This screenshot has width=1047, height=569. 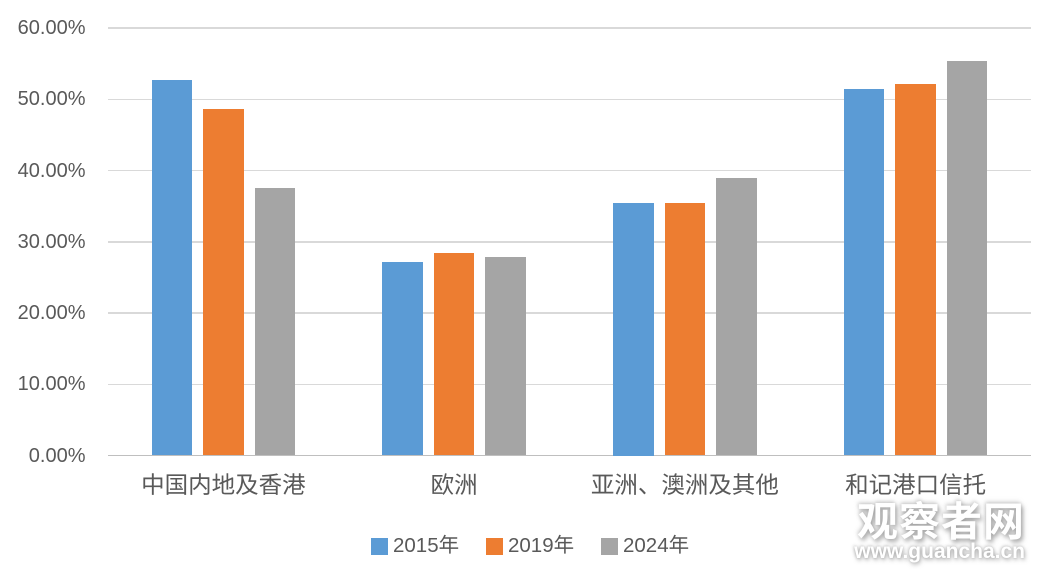 I want to click on category-label: 和记港口信托, so click(x=916, y=485).